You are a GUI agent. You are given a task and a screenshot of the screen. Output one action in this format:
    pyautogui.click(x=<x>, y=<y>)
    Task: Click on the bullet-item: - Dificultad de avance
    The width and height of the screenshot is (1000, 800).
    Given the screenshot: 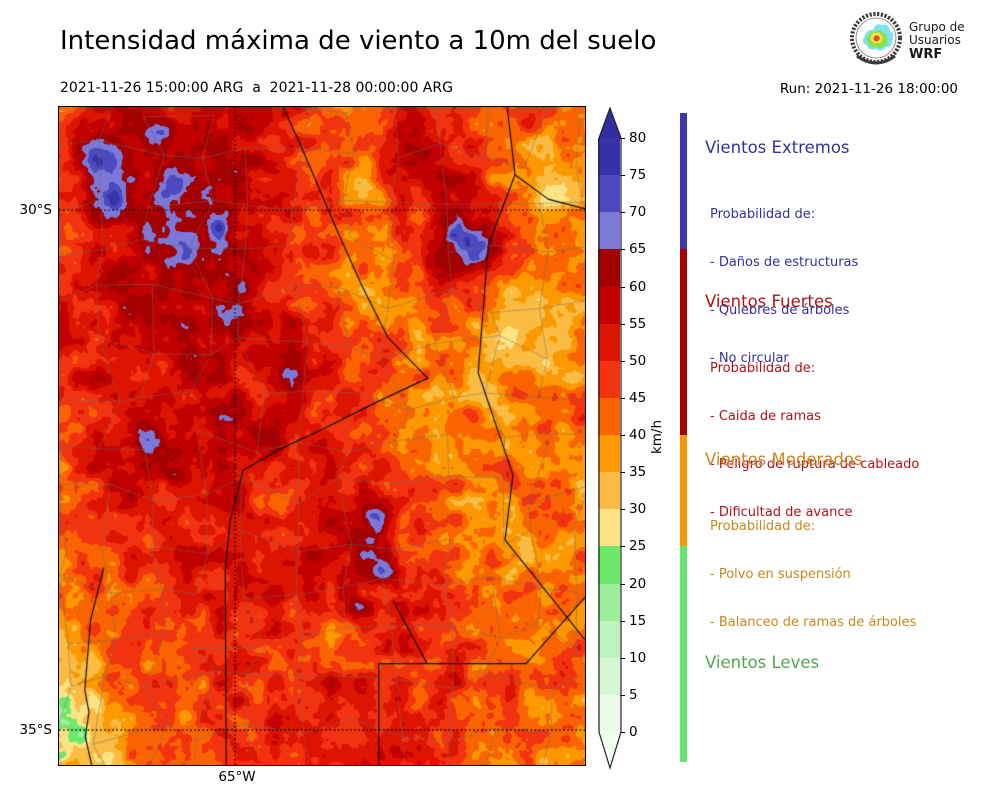 What is the action you would take?
    pyautogui.click(x=781, y=512)
    